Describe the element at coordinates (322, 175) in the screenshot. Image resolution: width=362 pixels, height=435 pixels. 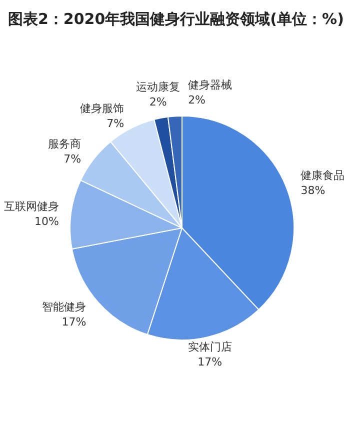
I see `slice-label: 健康食品` at that location.